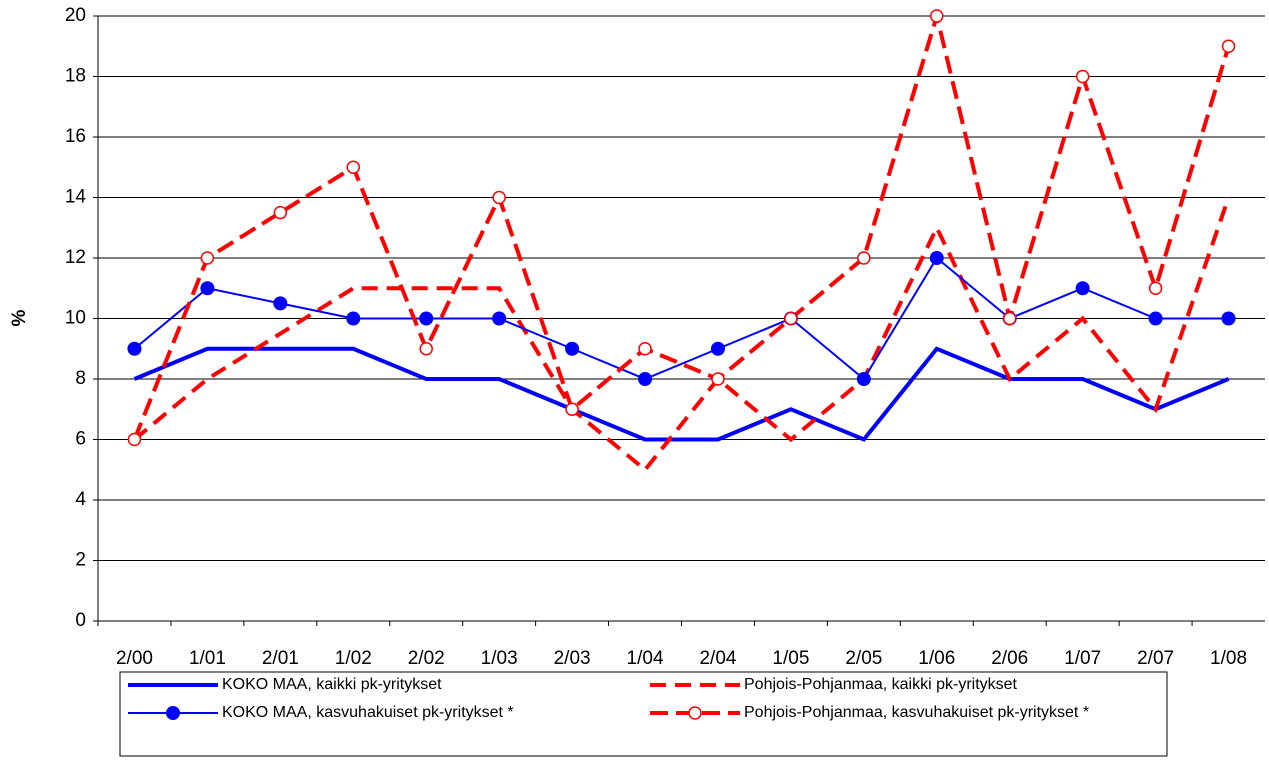 This screenshot has height=762, width=1269. I want to click on y-tick-label: 12, so click(75, 257).